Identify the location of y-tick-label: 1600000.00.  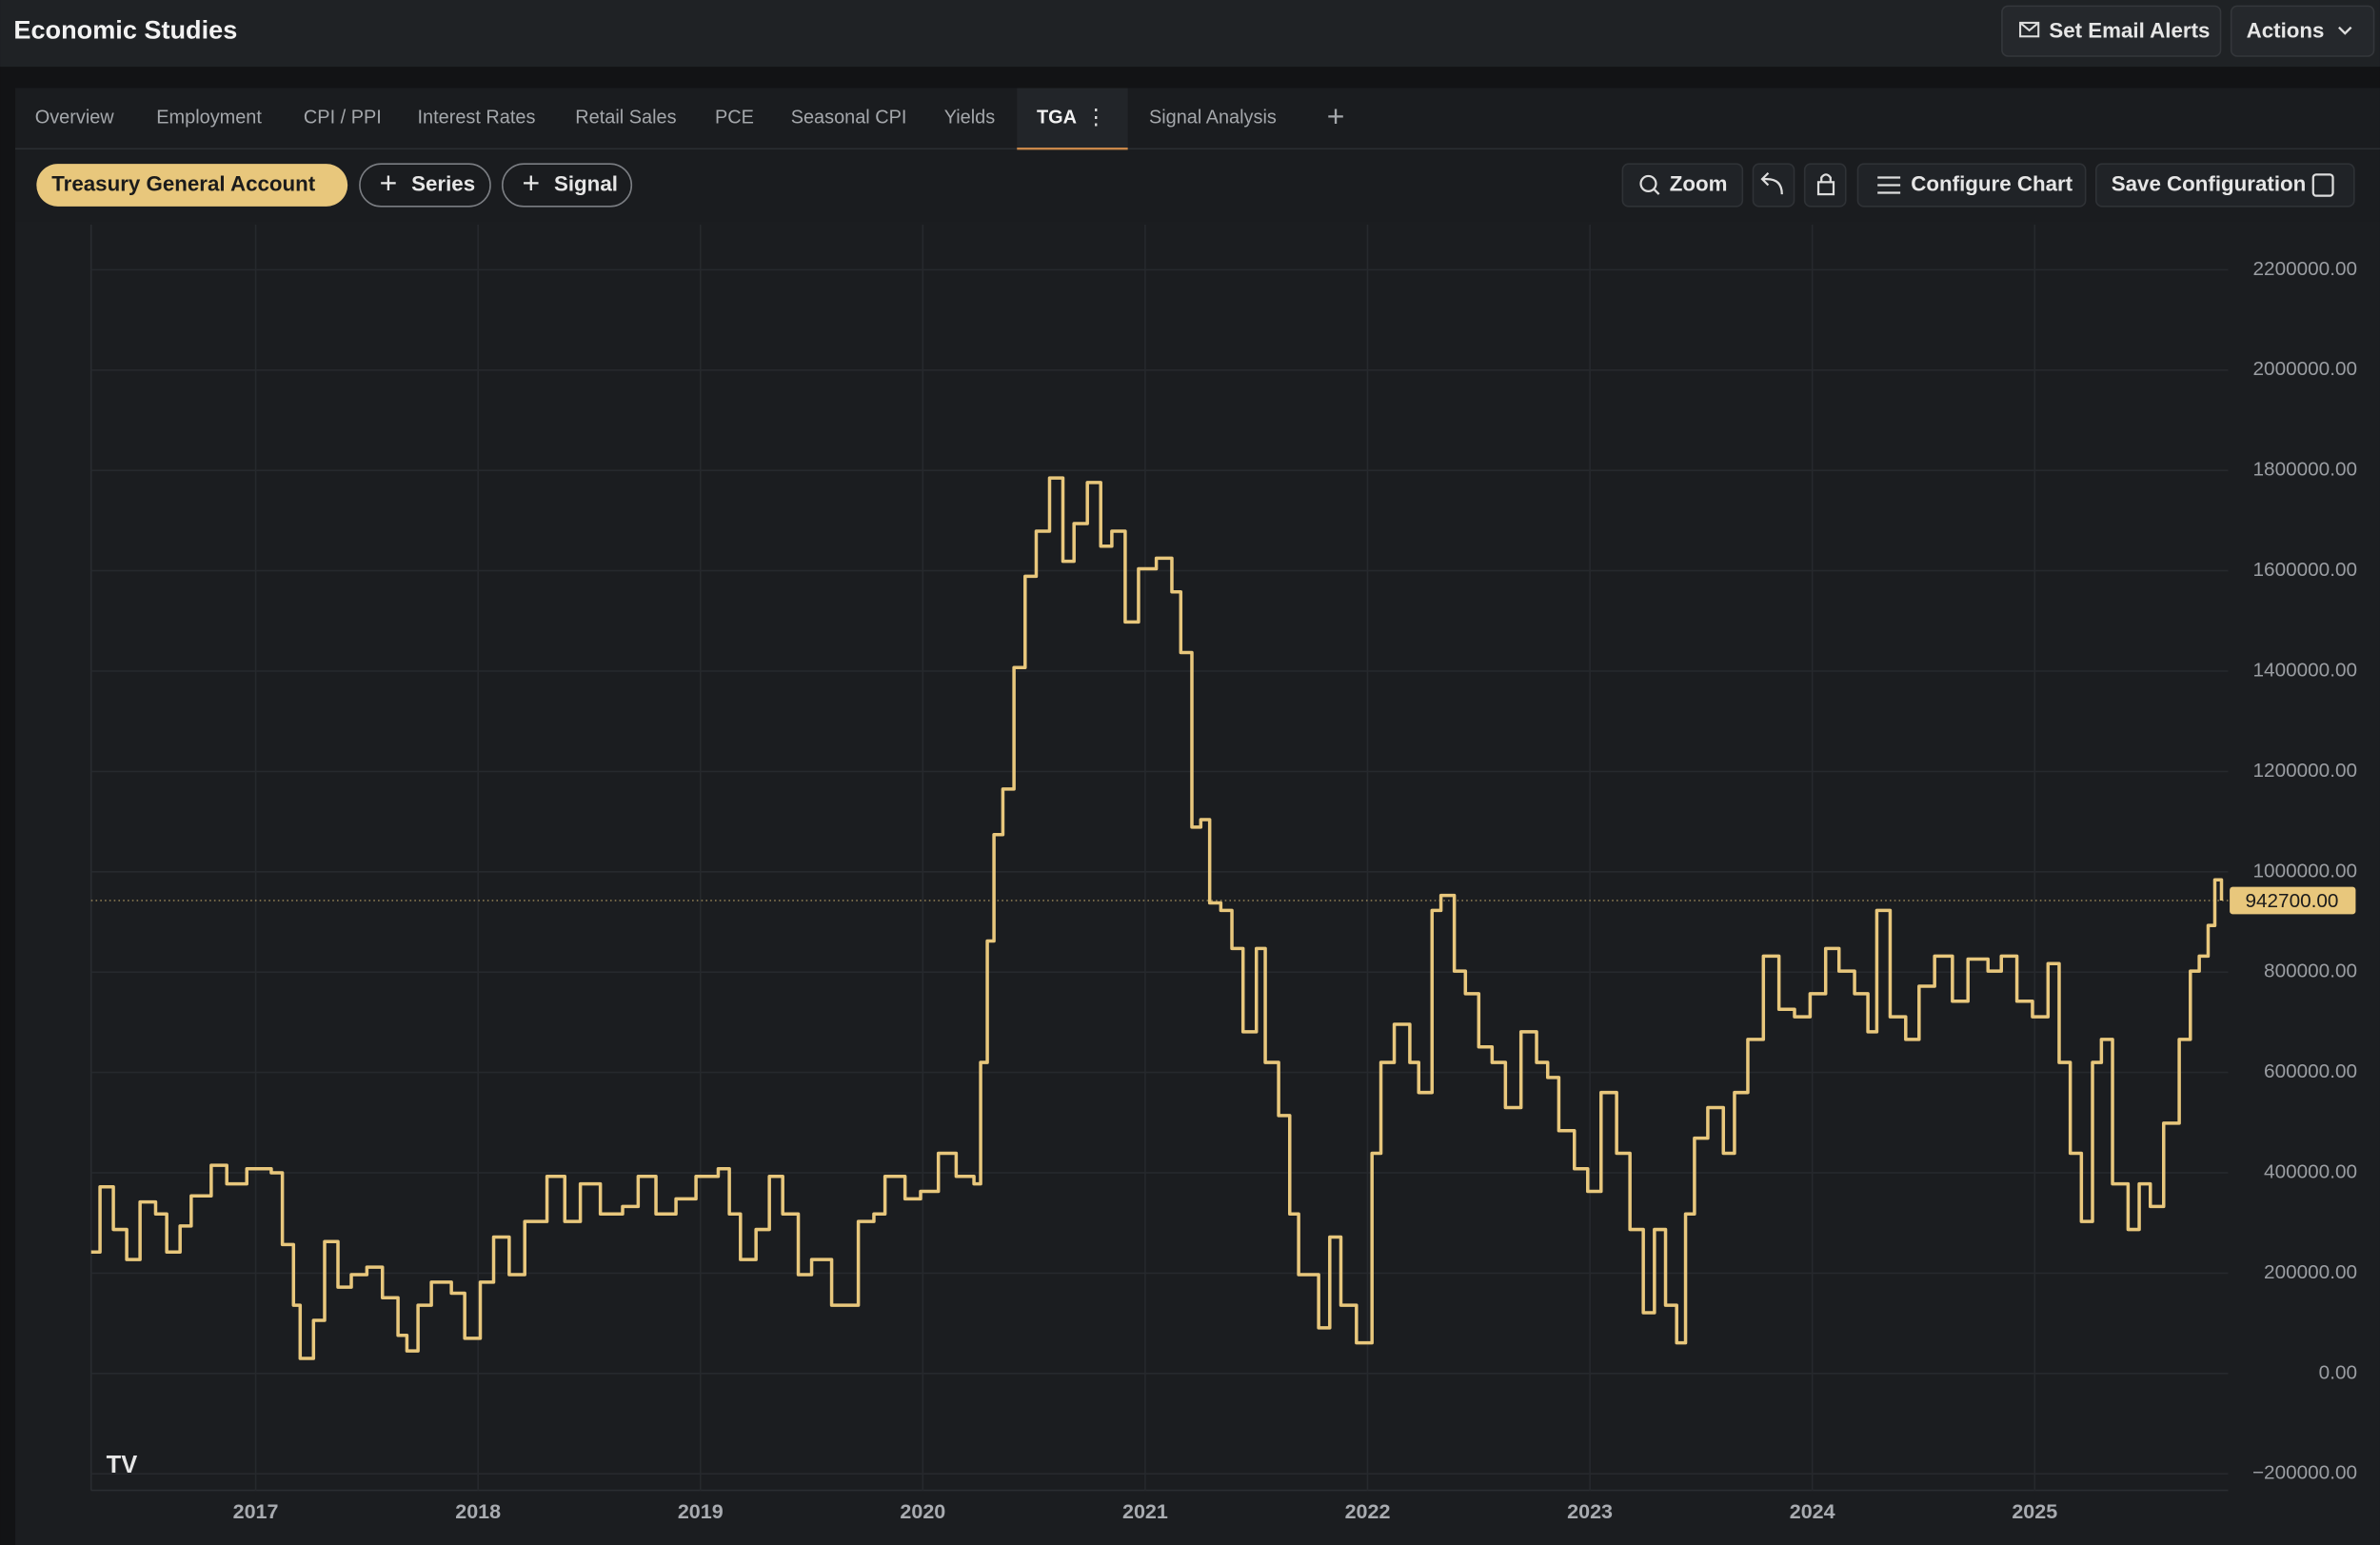
(2305, 570).